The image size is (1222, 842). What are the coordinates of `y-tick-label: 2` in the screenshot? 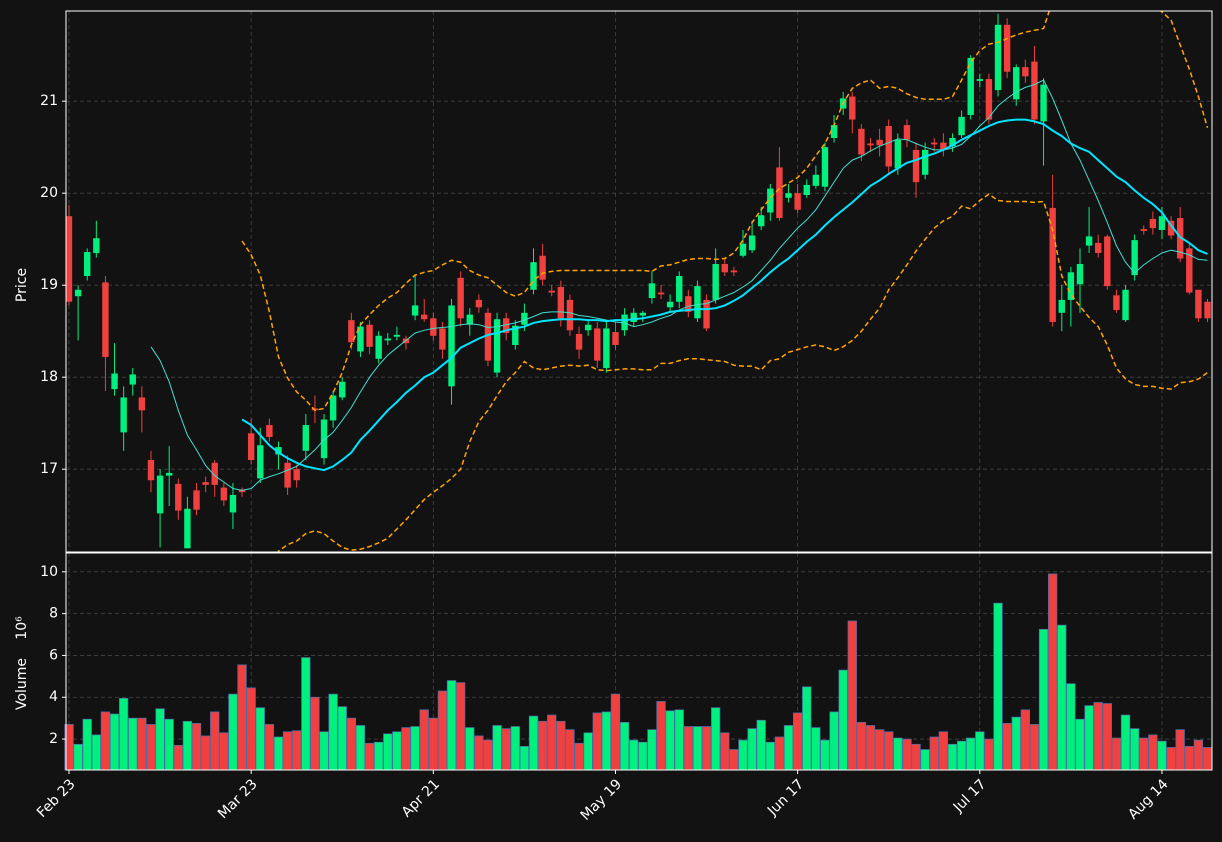 It's located at (53, 739).